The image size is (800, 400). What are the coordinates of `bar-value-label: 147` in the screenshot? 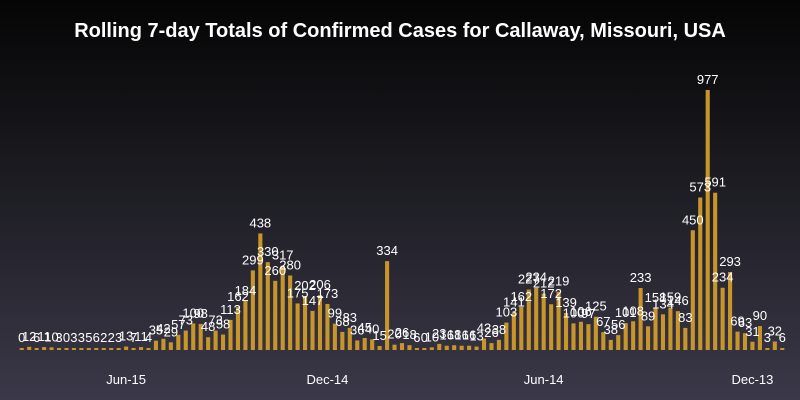 It's located at (313, 300).